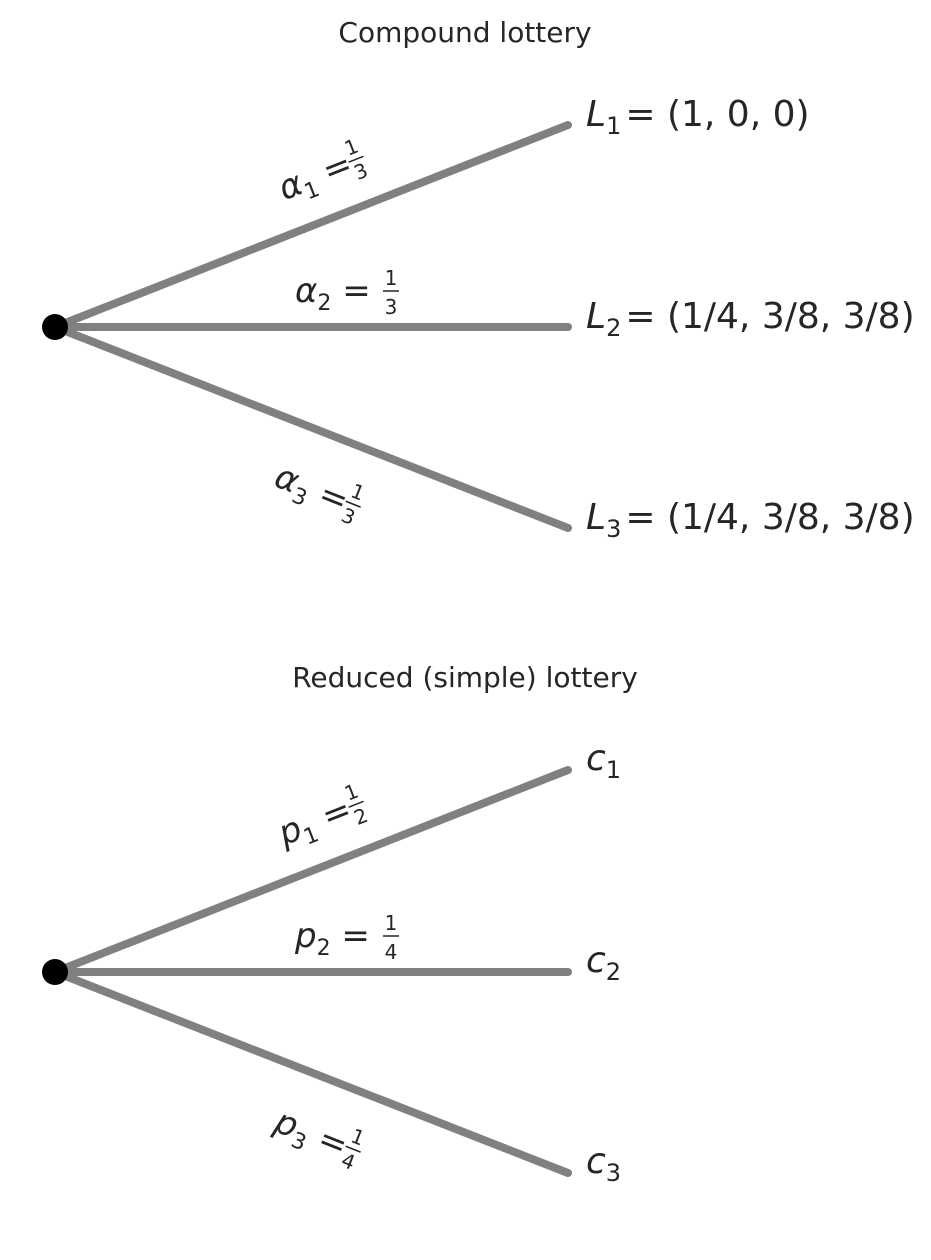 Image resolution: width=931 pixels, height=1260 pixels. Describe the element at coordinates (332, 938) in the screenshot. I see `svg-text: p2 =` at that location.